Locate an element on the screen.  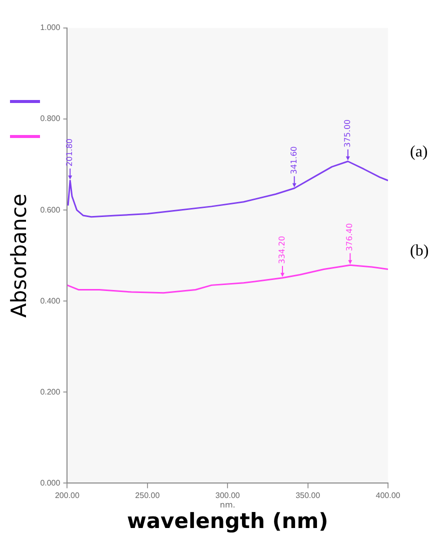
x-axis-title: wavelength (nm) is located at coordinates (227, 520).